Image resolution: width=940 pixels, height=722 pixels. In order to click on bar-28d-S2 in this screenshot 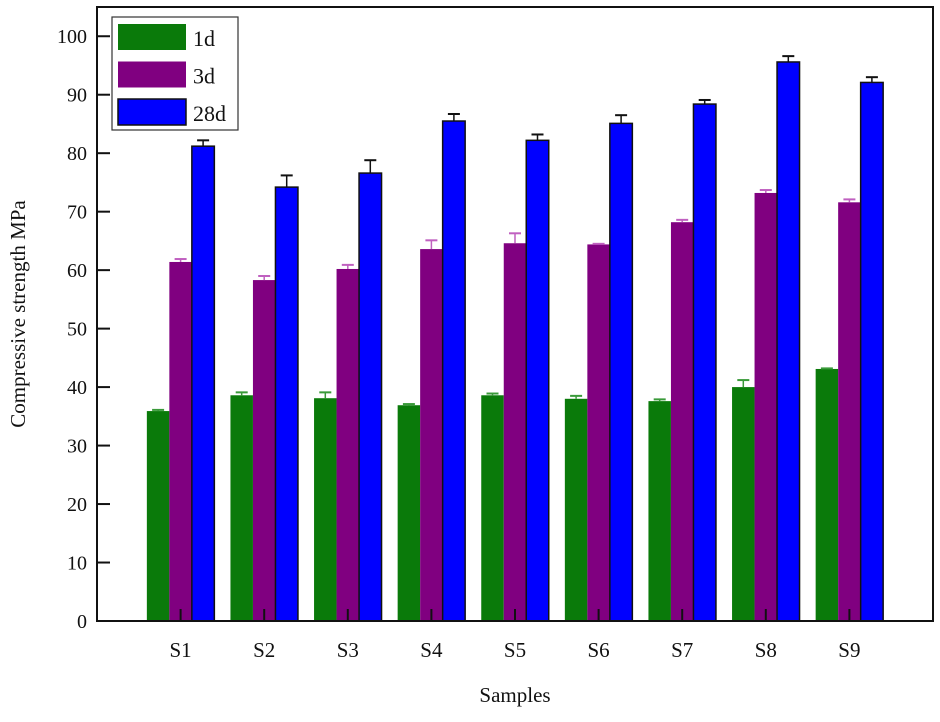, I will do `click(286, 404)`.